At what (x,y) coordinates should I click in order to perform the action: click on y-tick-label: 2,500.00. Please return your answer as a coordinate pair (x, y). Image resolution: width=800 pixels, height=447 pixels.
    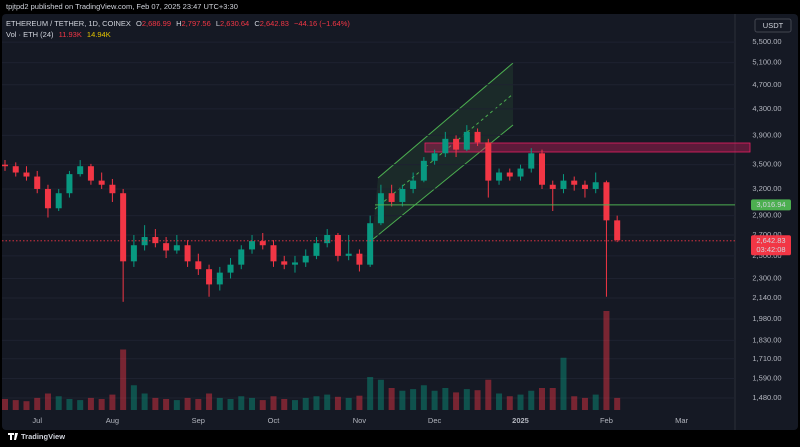
    Looking at the image, I should click on (766, 255).